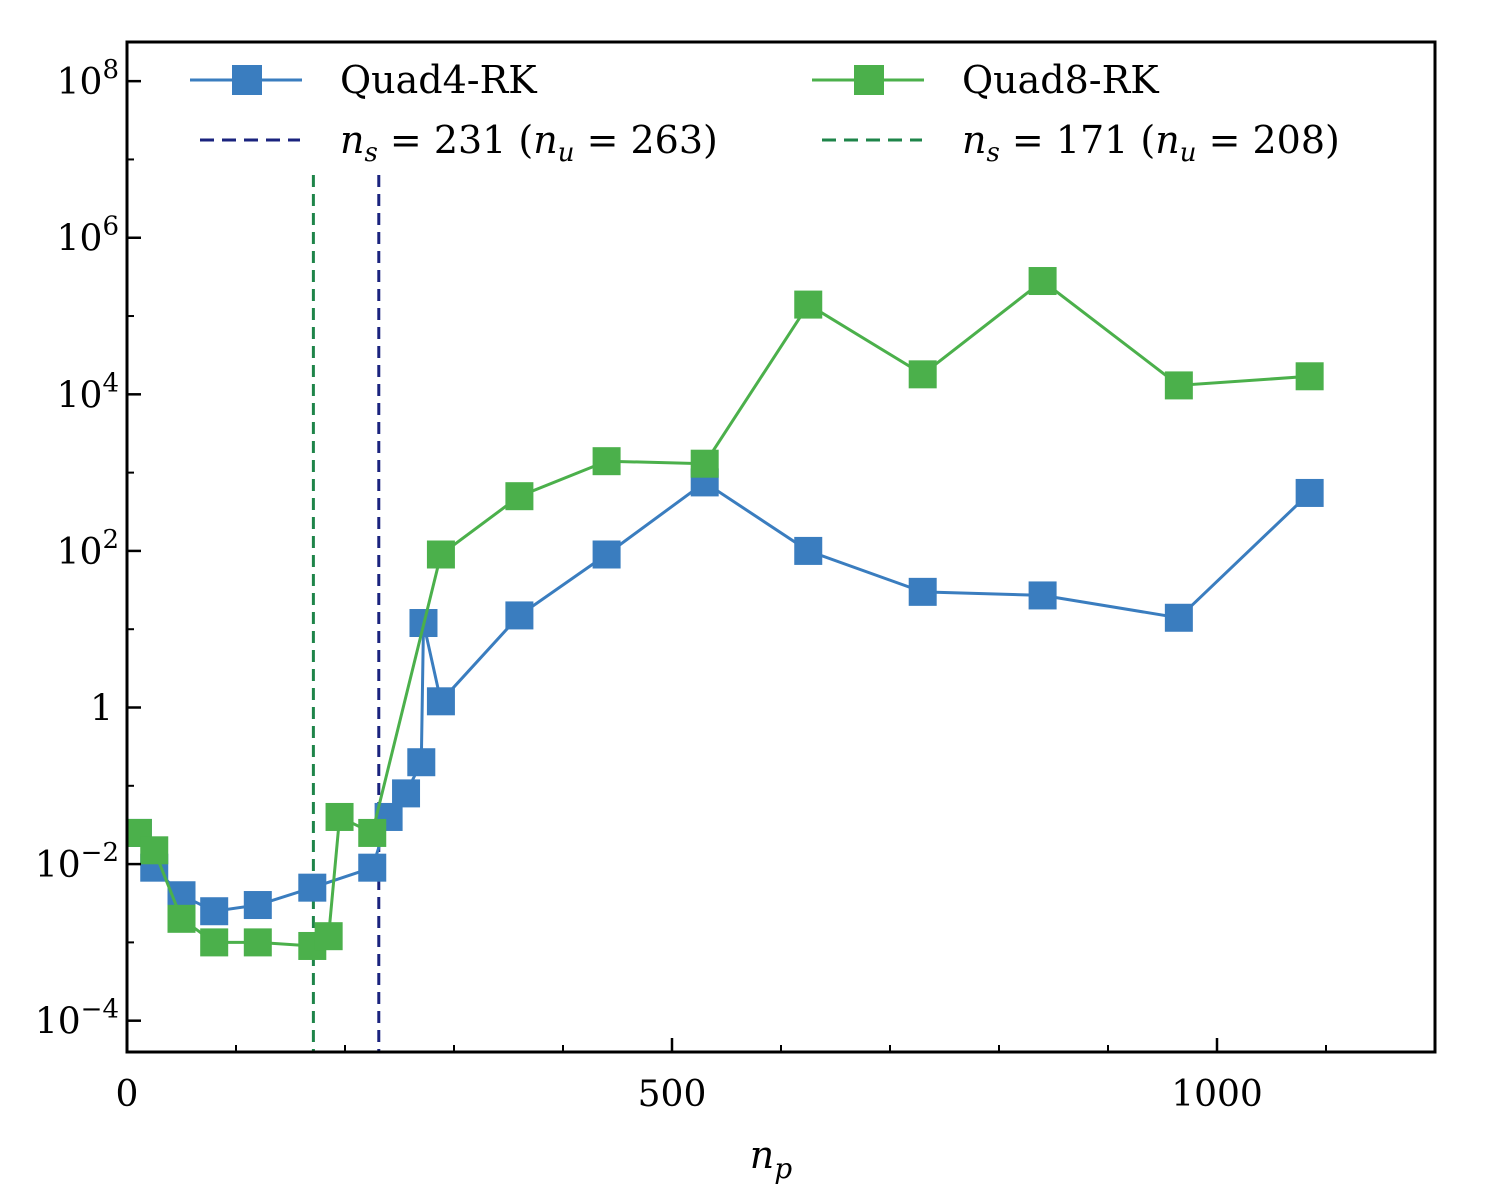  I want to click on x-tick-label-0: 0, so click(127, 1094).